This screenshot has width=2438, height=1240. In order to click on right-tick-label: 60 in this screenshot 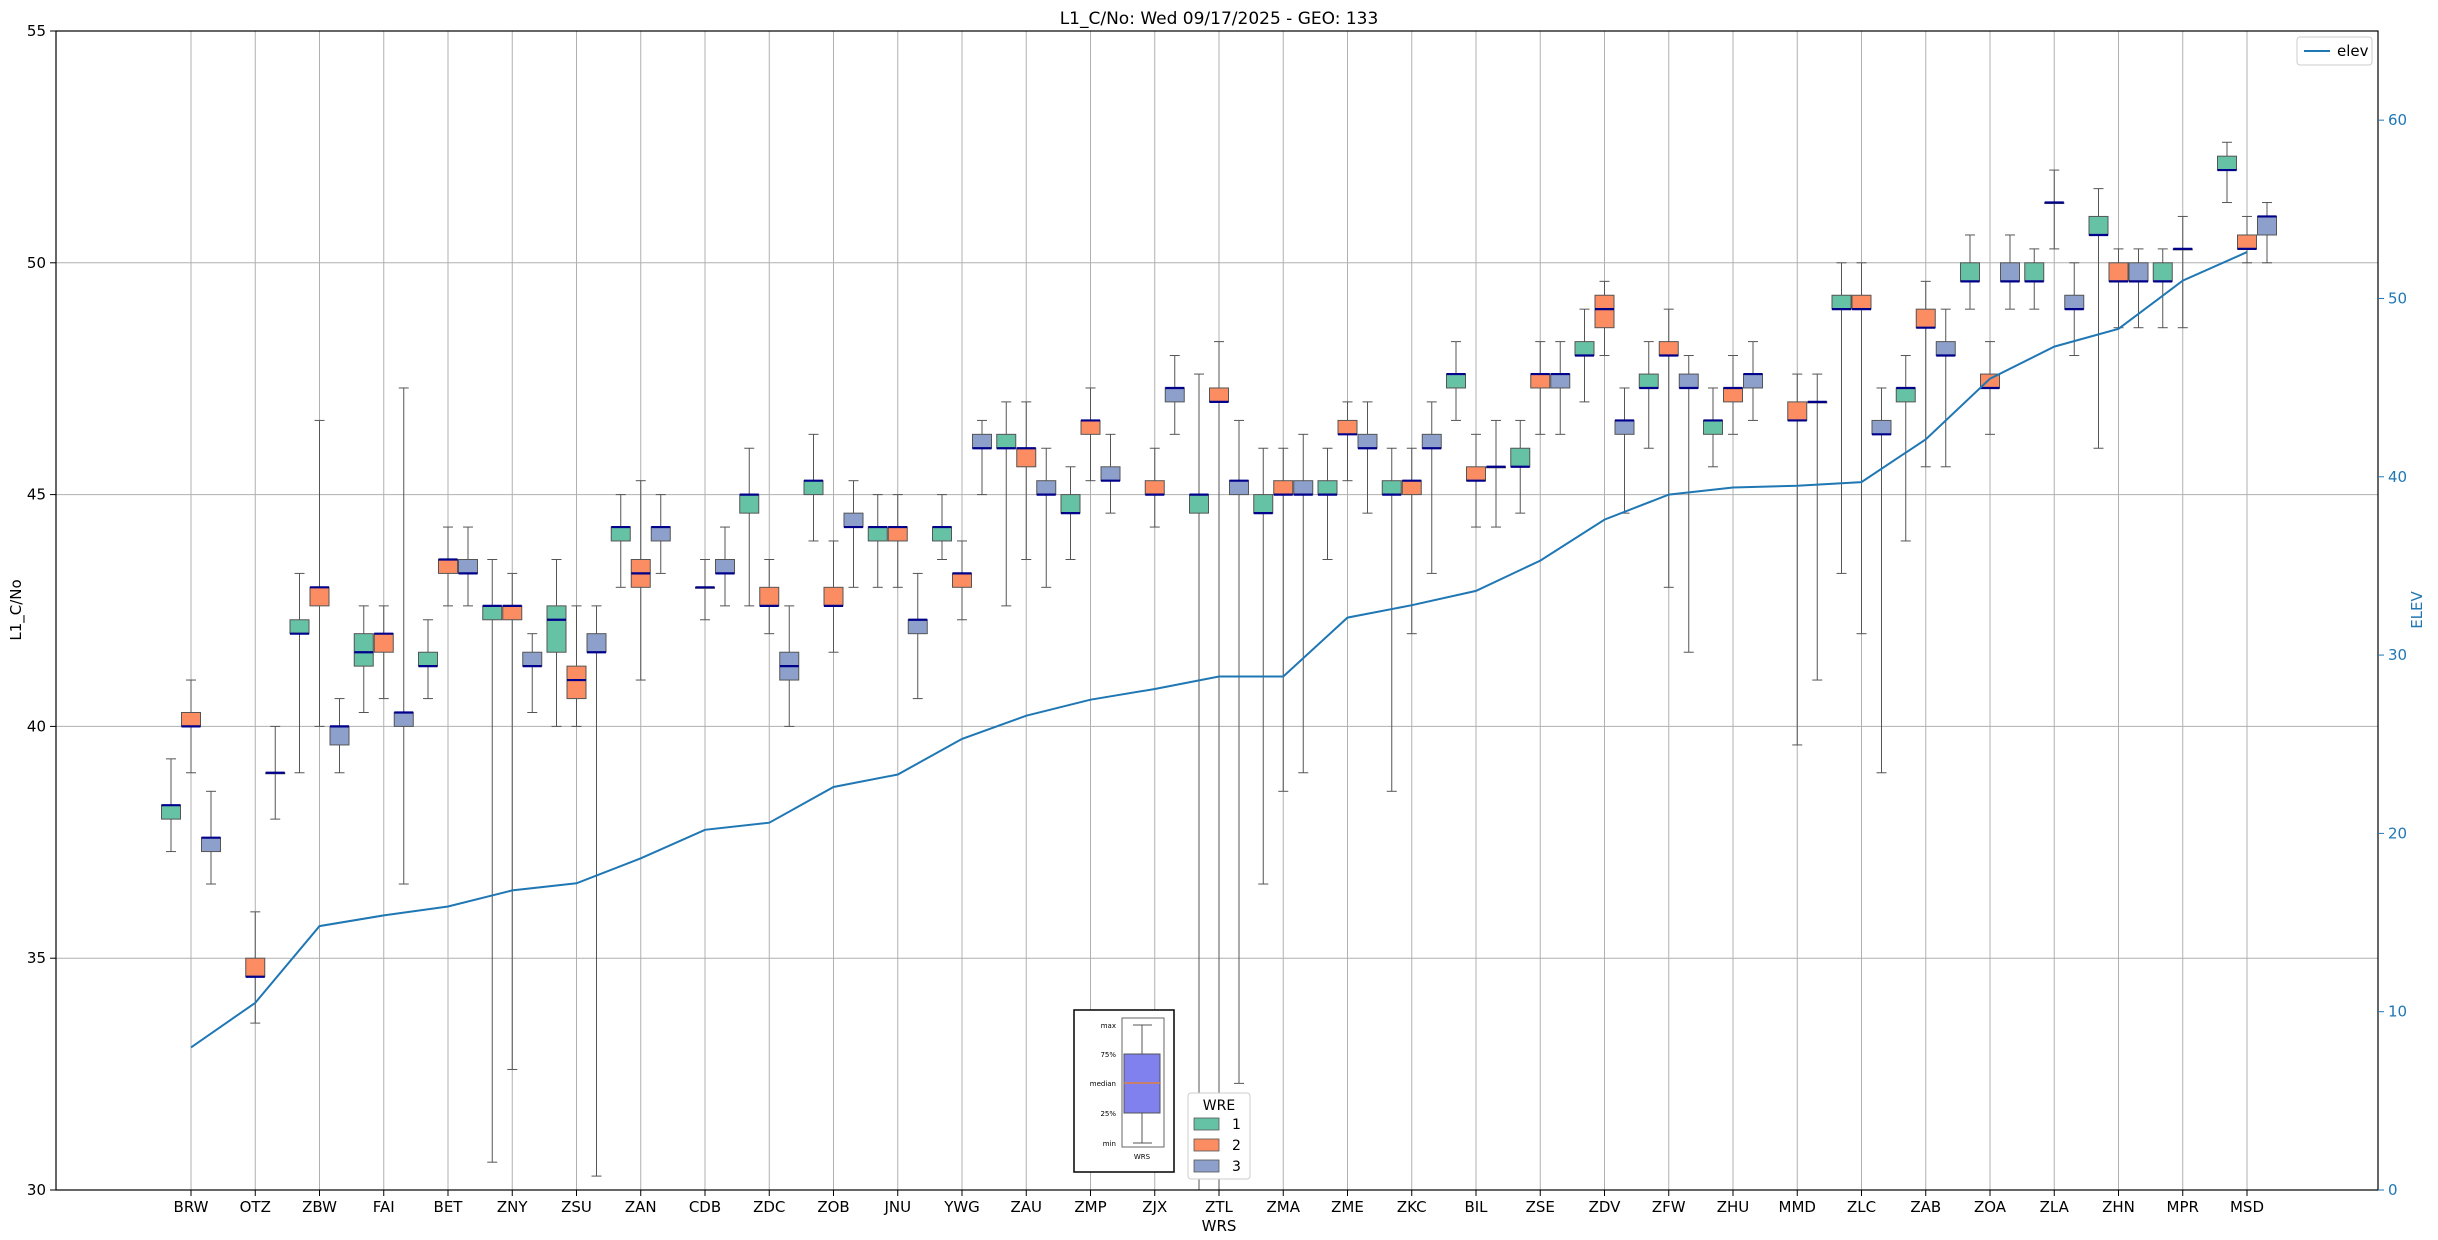, I will do `click(2397, 120)`.